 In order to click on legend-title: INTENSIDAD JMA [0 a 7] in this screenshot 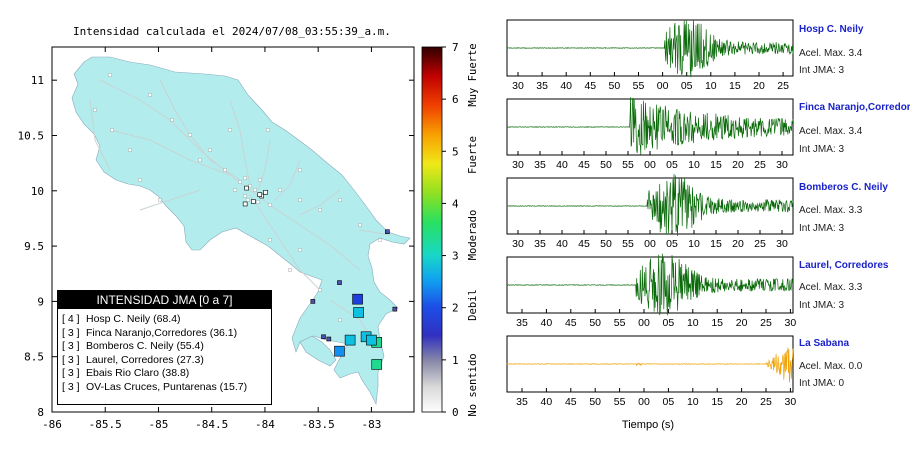, I will do `click(164, 300)`.